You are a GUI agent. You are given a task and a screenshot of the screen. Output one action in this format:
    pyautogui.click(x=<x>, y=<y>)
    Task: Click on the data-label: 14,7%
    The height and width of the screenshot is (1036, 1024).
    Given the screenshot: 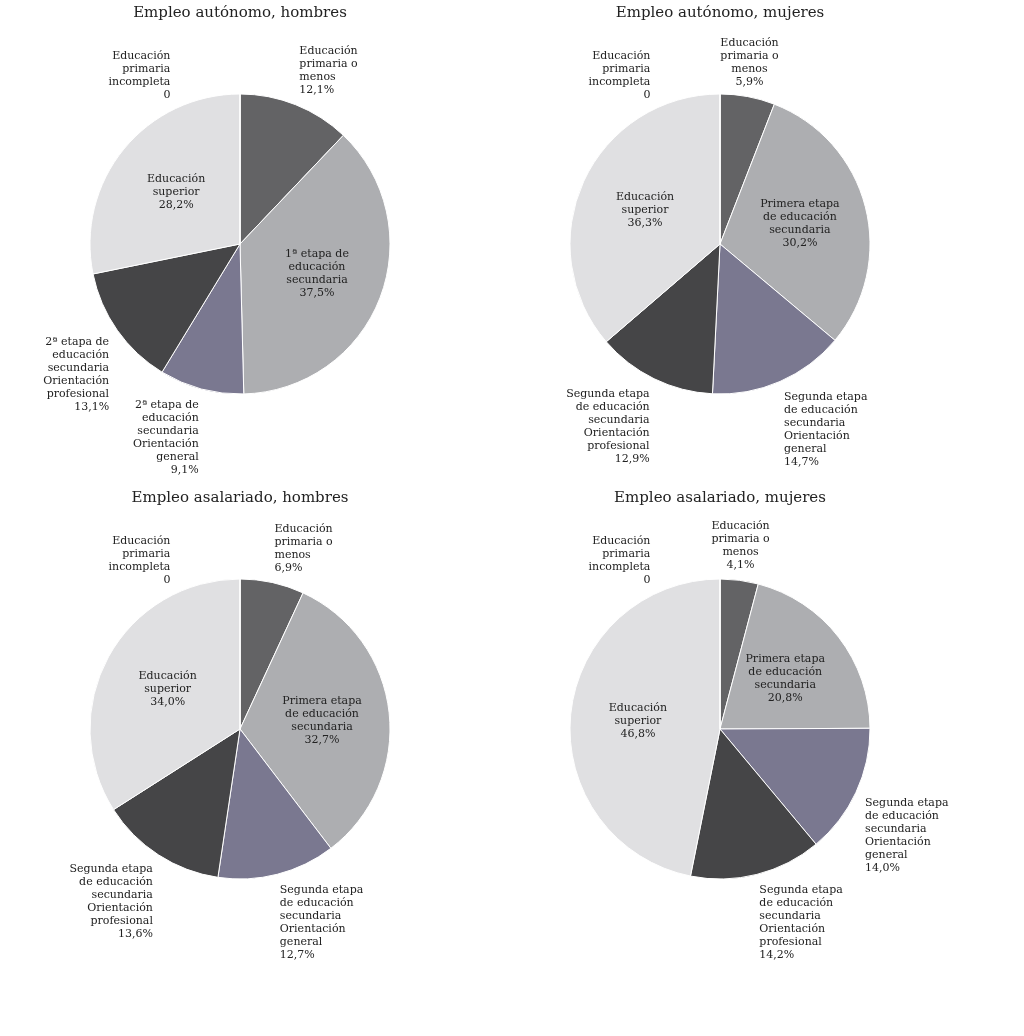 What is the action you would take?
    pyautogui.click(x=801, y=461)
    